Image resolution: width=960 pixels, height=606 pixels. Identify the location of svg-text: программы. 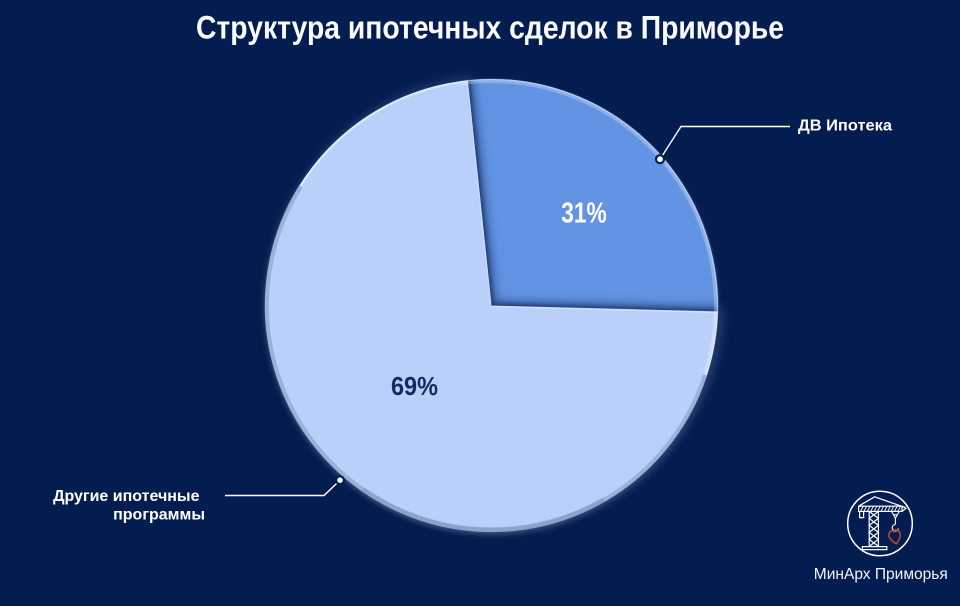
(159, 515).